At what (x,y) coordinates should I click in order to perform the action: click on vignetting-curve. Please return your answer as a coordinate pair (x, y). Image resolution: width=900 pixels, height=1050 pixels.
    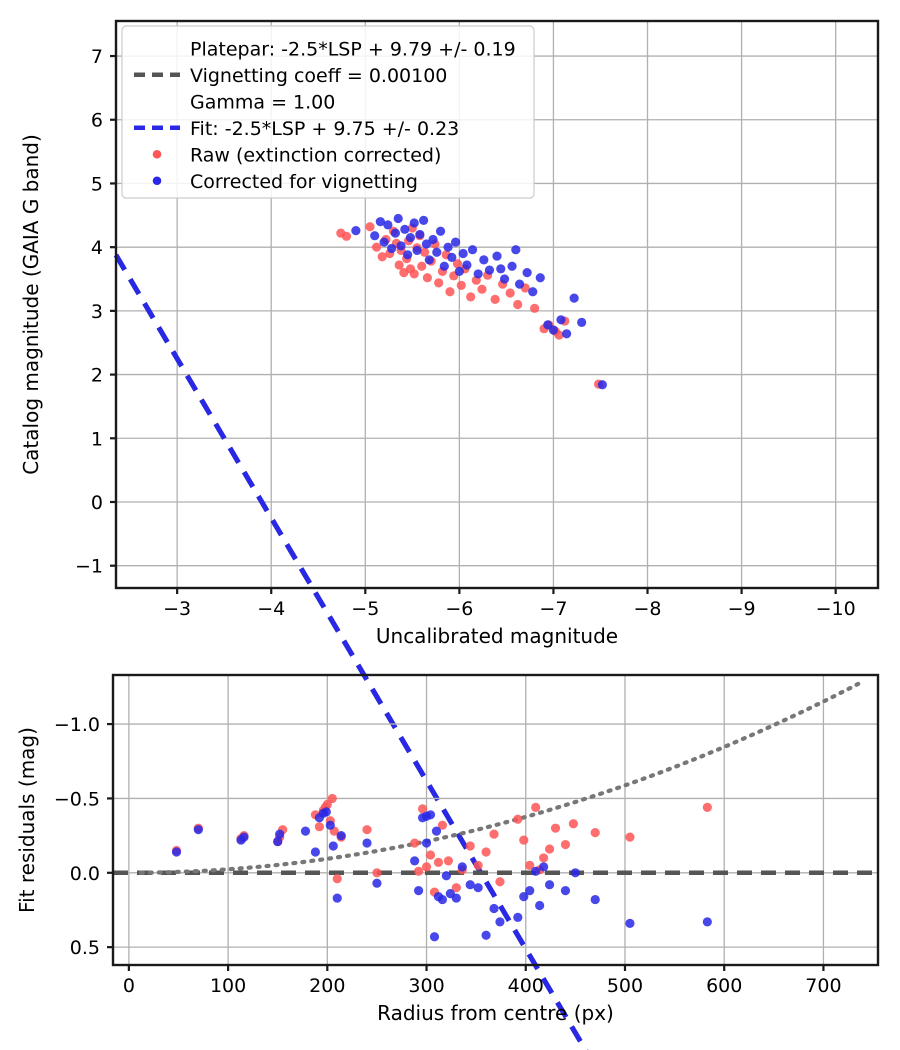
    Looking at the image, I should click on (499, 778).